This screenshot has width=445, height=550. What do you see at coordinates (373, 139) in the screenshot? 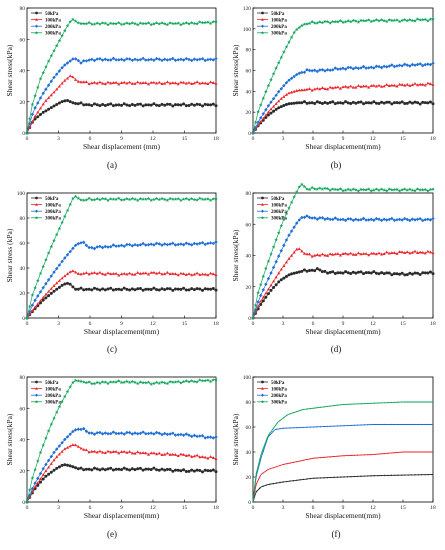
I see `x-tick-label: 12` at bounding box center [373, 139].